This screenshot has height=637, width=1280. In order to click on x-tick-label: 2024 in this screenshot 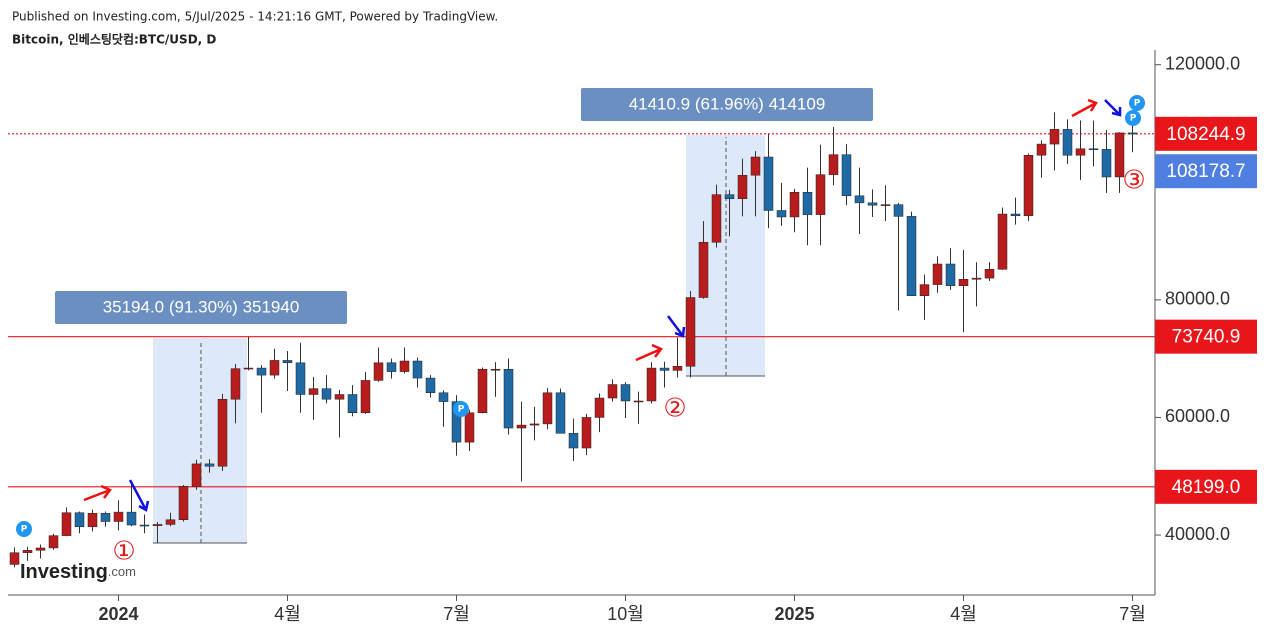, I will do `click(118, 614)`.